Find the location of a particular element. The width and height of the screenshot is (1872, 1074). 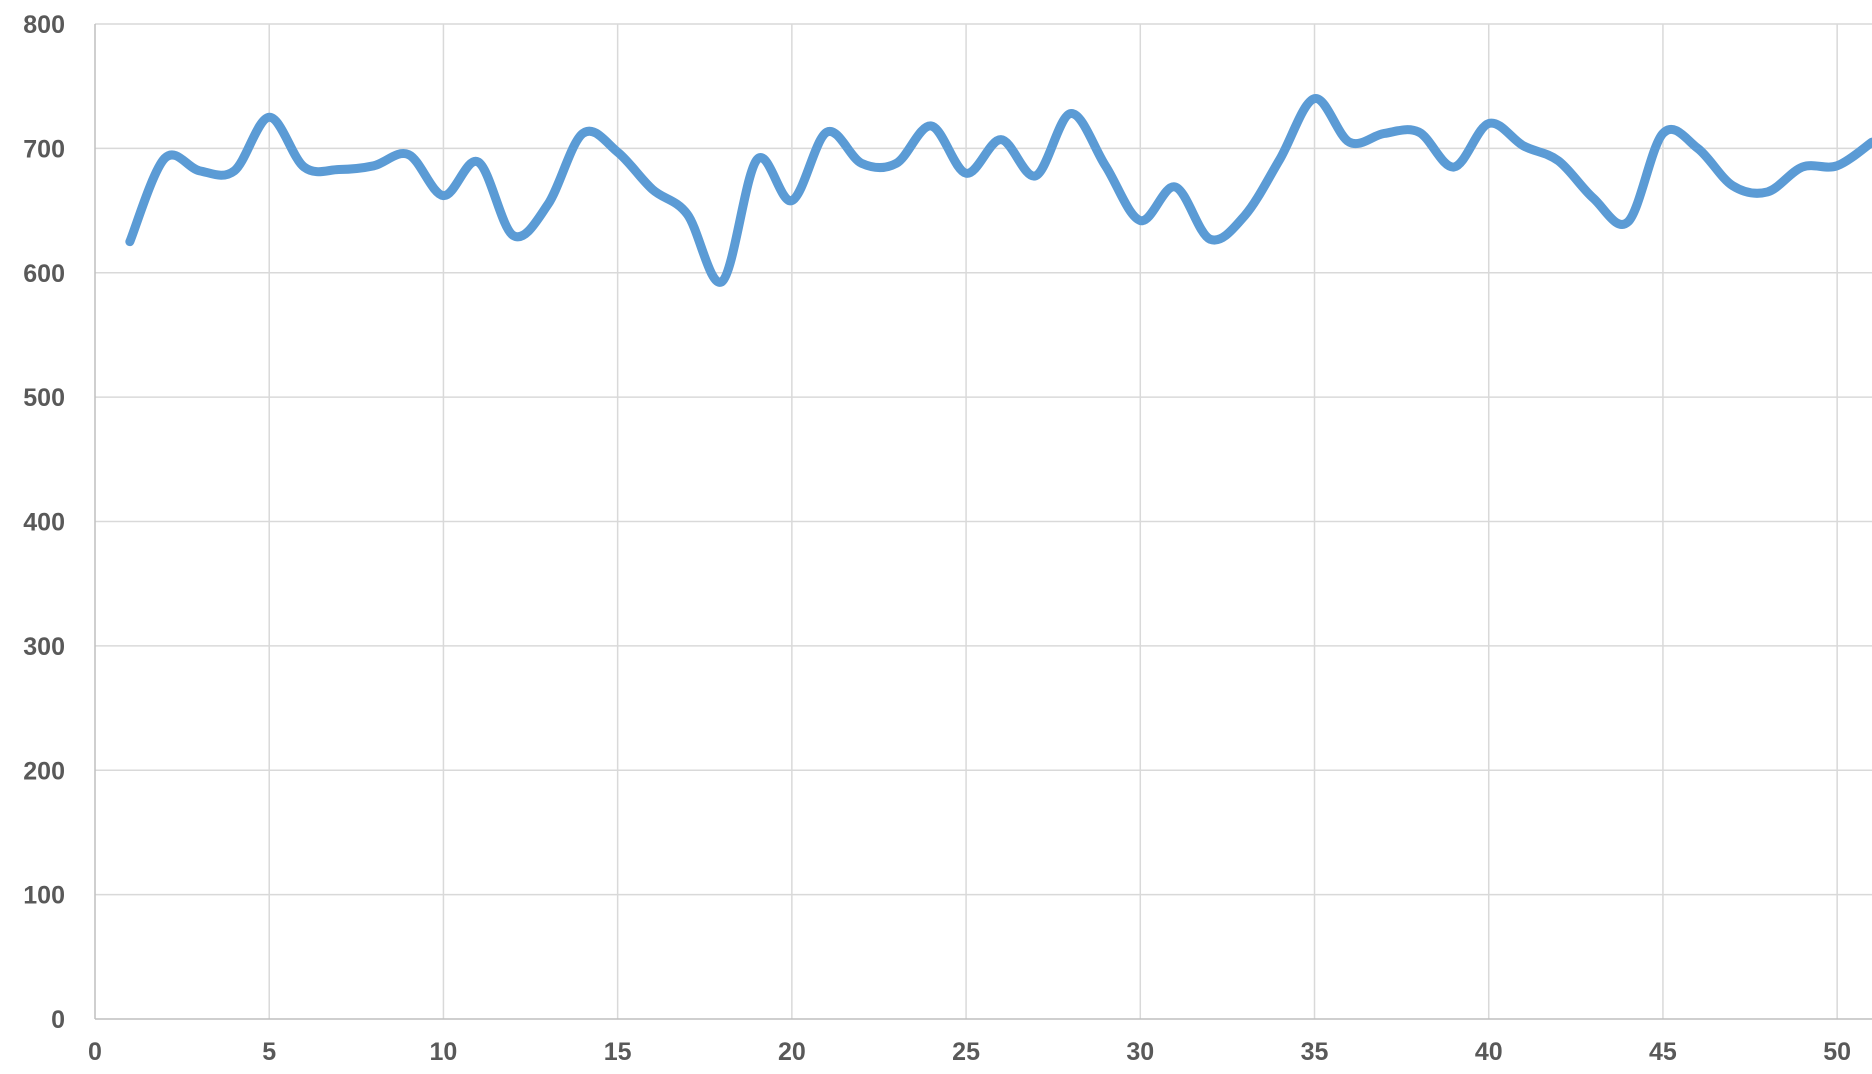

x-tick-label: 15 is located at coordinates (618, 1052).